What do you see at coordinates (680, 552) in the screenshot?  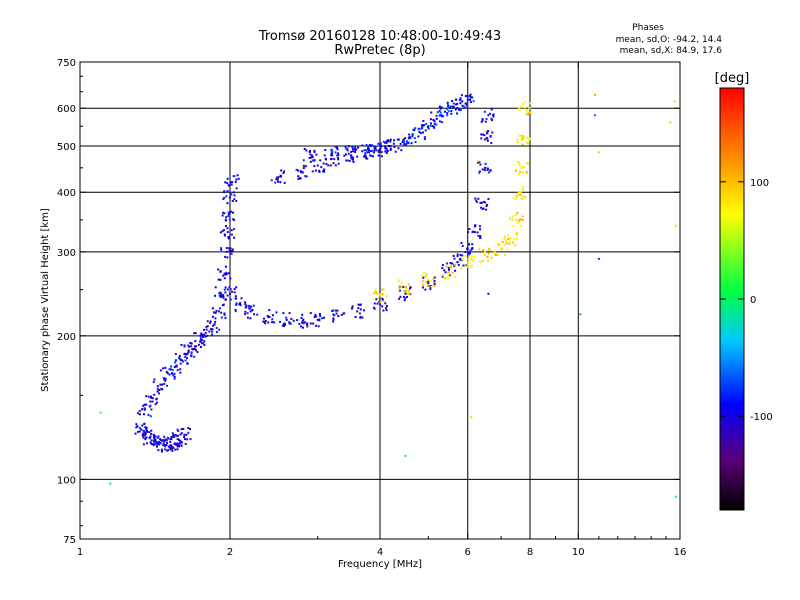 I see `x-tick-label: 16` at bounding box center [680, 552].